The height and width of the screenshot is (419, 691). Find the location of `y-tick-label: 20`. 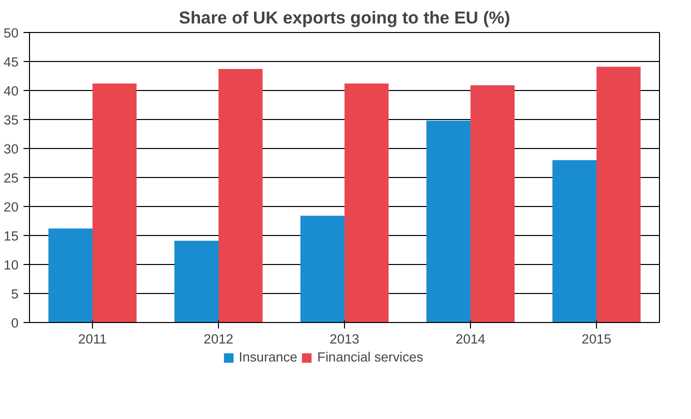

y-tick-label: 20 is located at coordinates (11, 207).